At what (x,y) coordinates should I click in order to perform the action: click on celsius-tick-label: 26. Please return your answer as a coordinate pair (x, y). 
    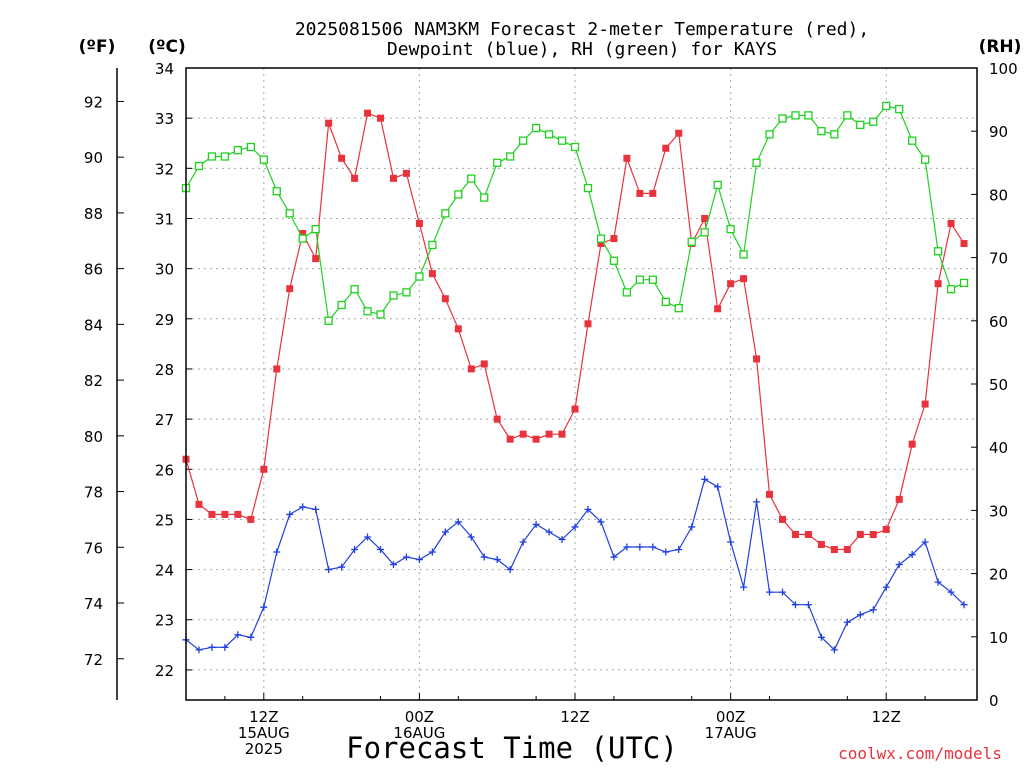
    Looking at the image, I should click on (164, 470).